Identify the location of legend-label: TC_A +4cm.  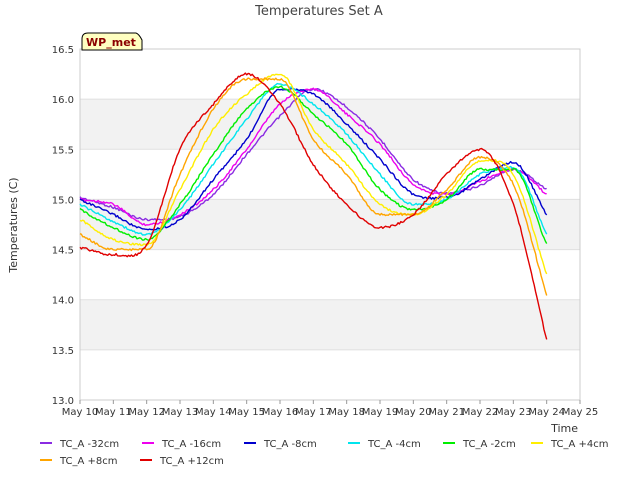
(579, 444).